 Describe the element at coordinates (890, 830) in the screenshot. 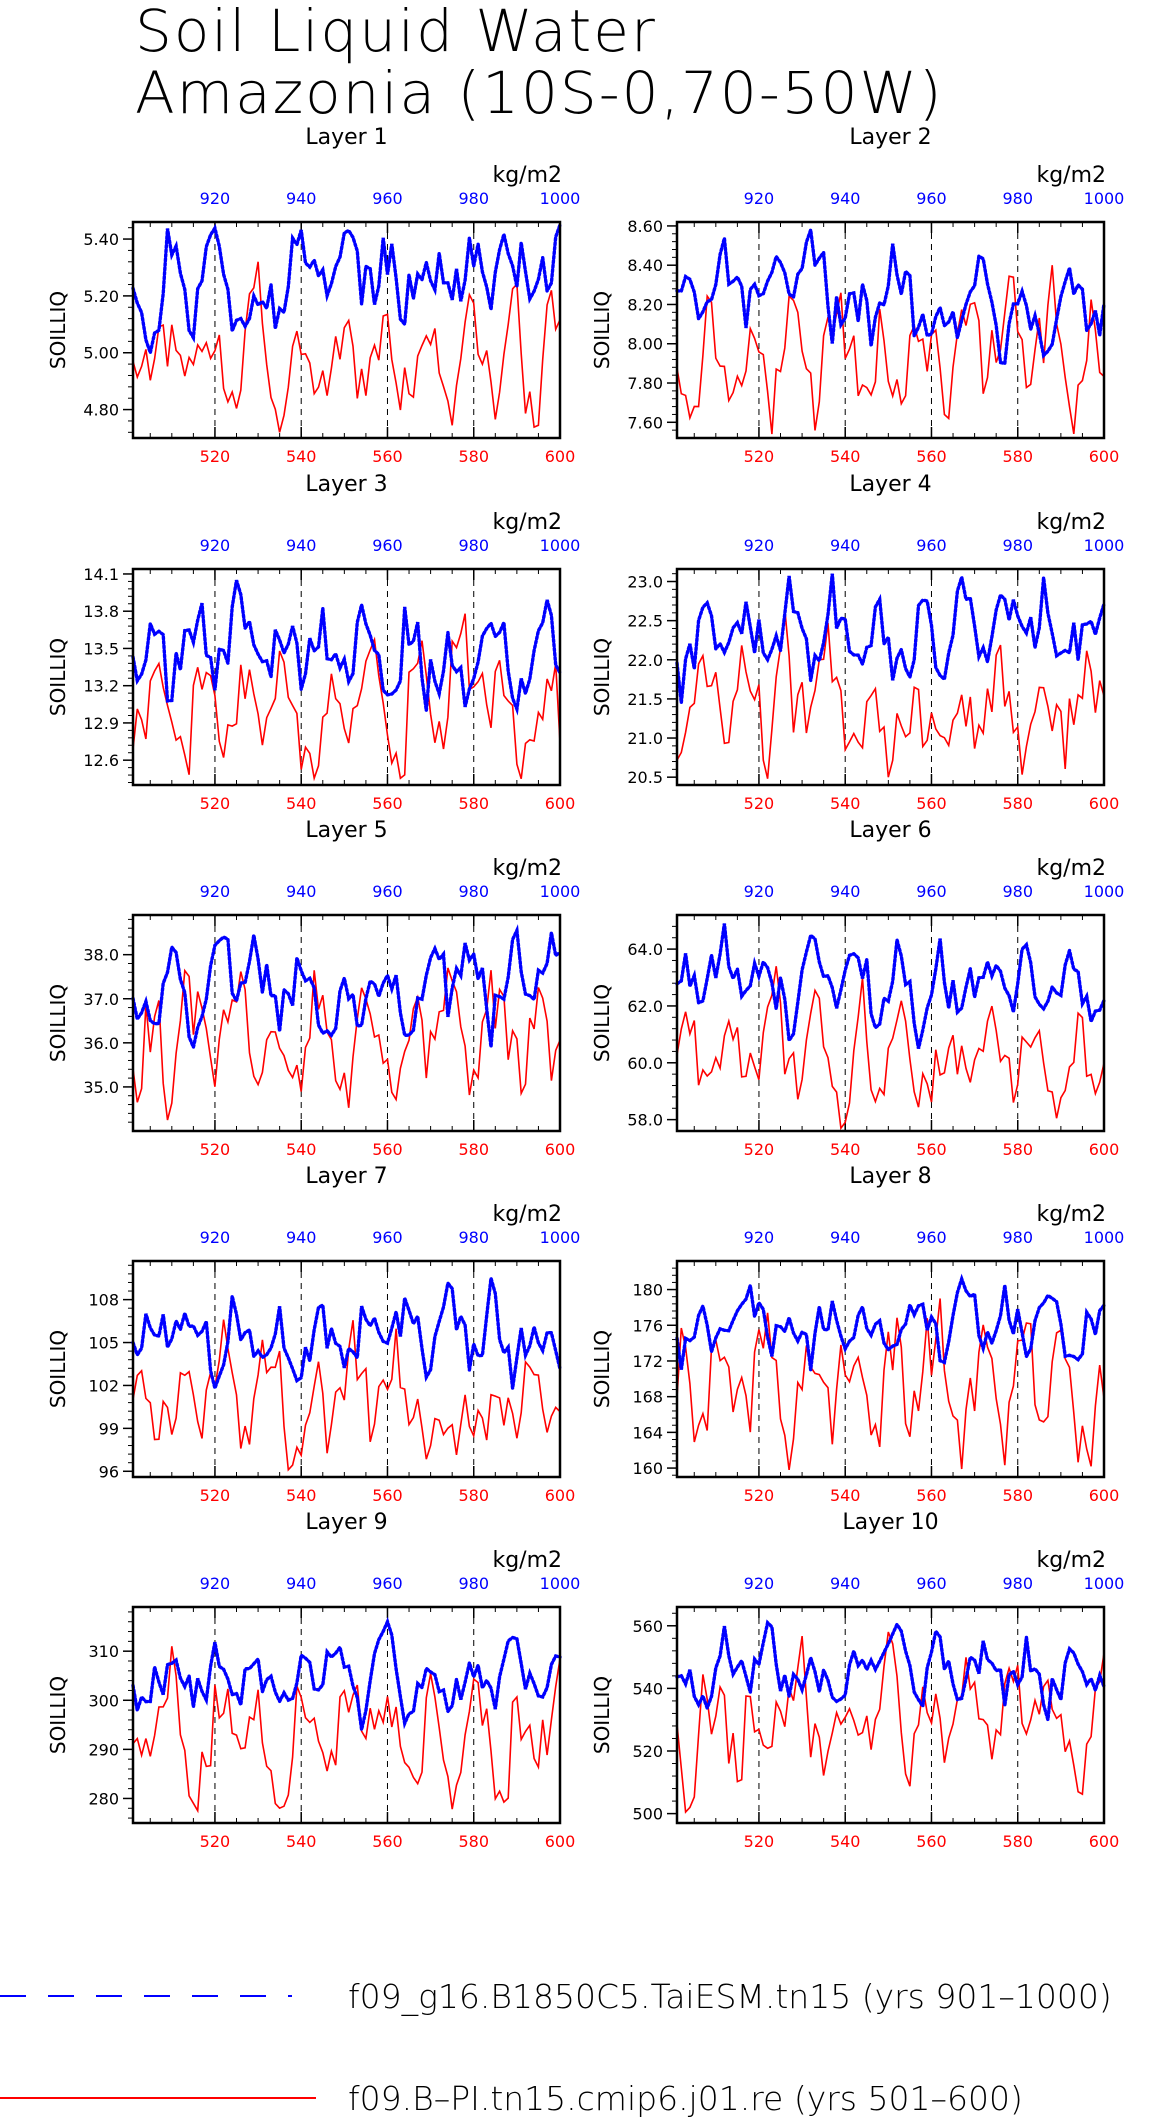

I see `panel-title: Layer 6` at that location.